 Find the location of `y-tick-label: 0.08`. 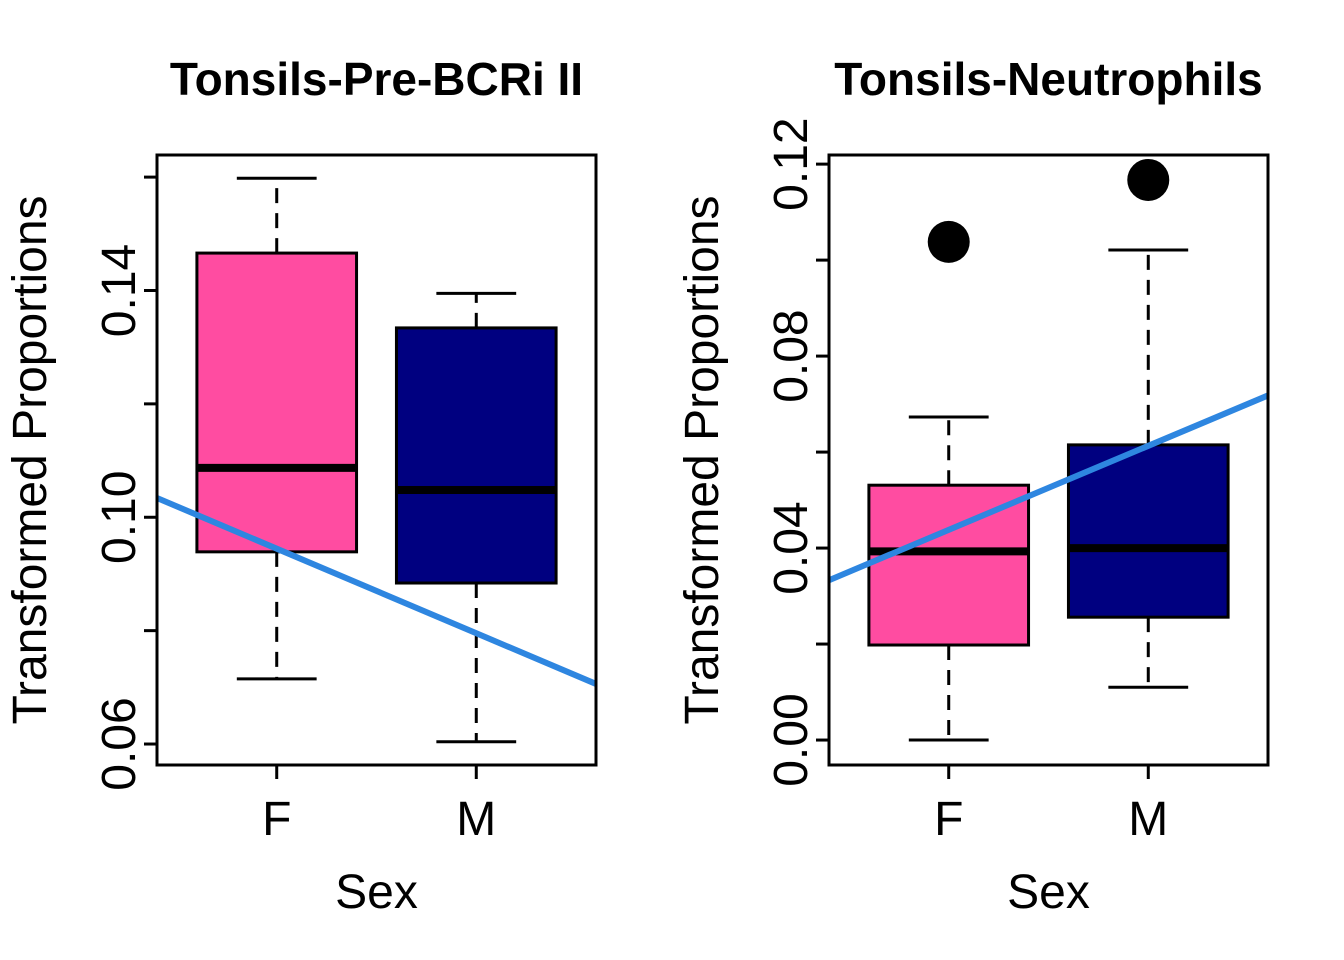

y-tick-label: 0.08 is located at coordinates (791, 355).